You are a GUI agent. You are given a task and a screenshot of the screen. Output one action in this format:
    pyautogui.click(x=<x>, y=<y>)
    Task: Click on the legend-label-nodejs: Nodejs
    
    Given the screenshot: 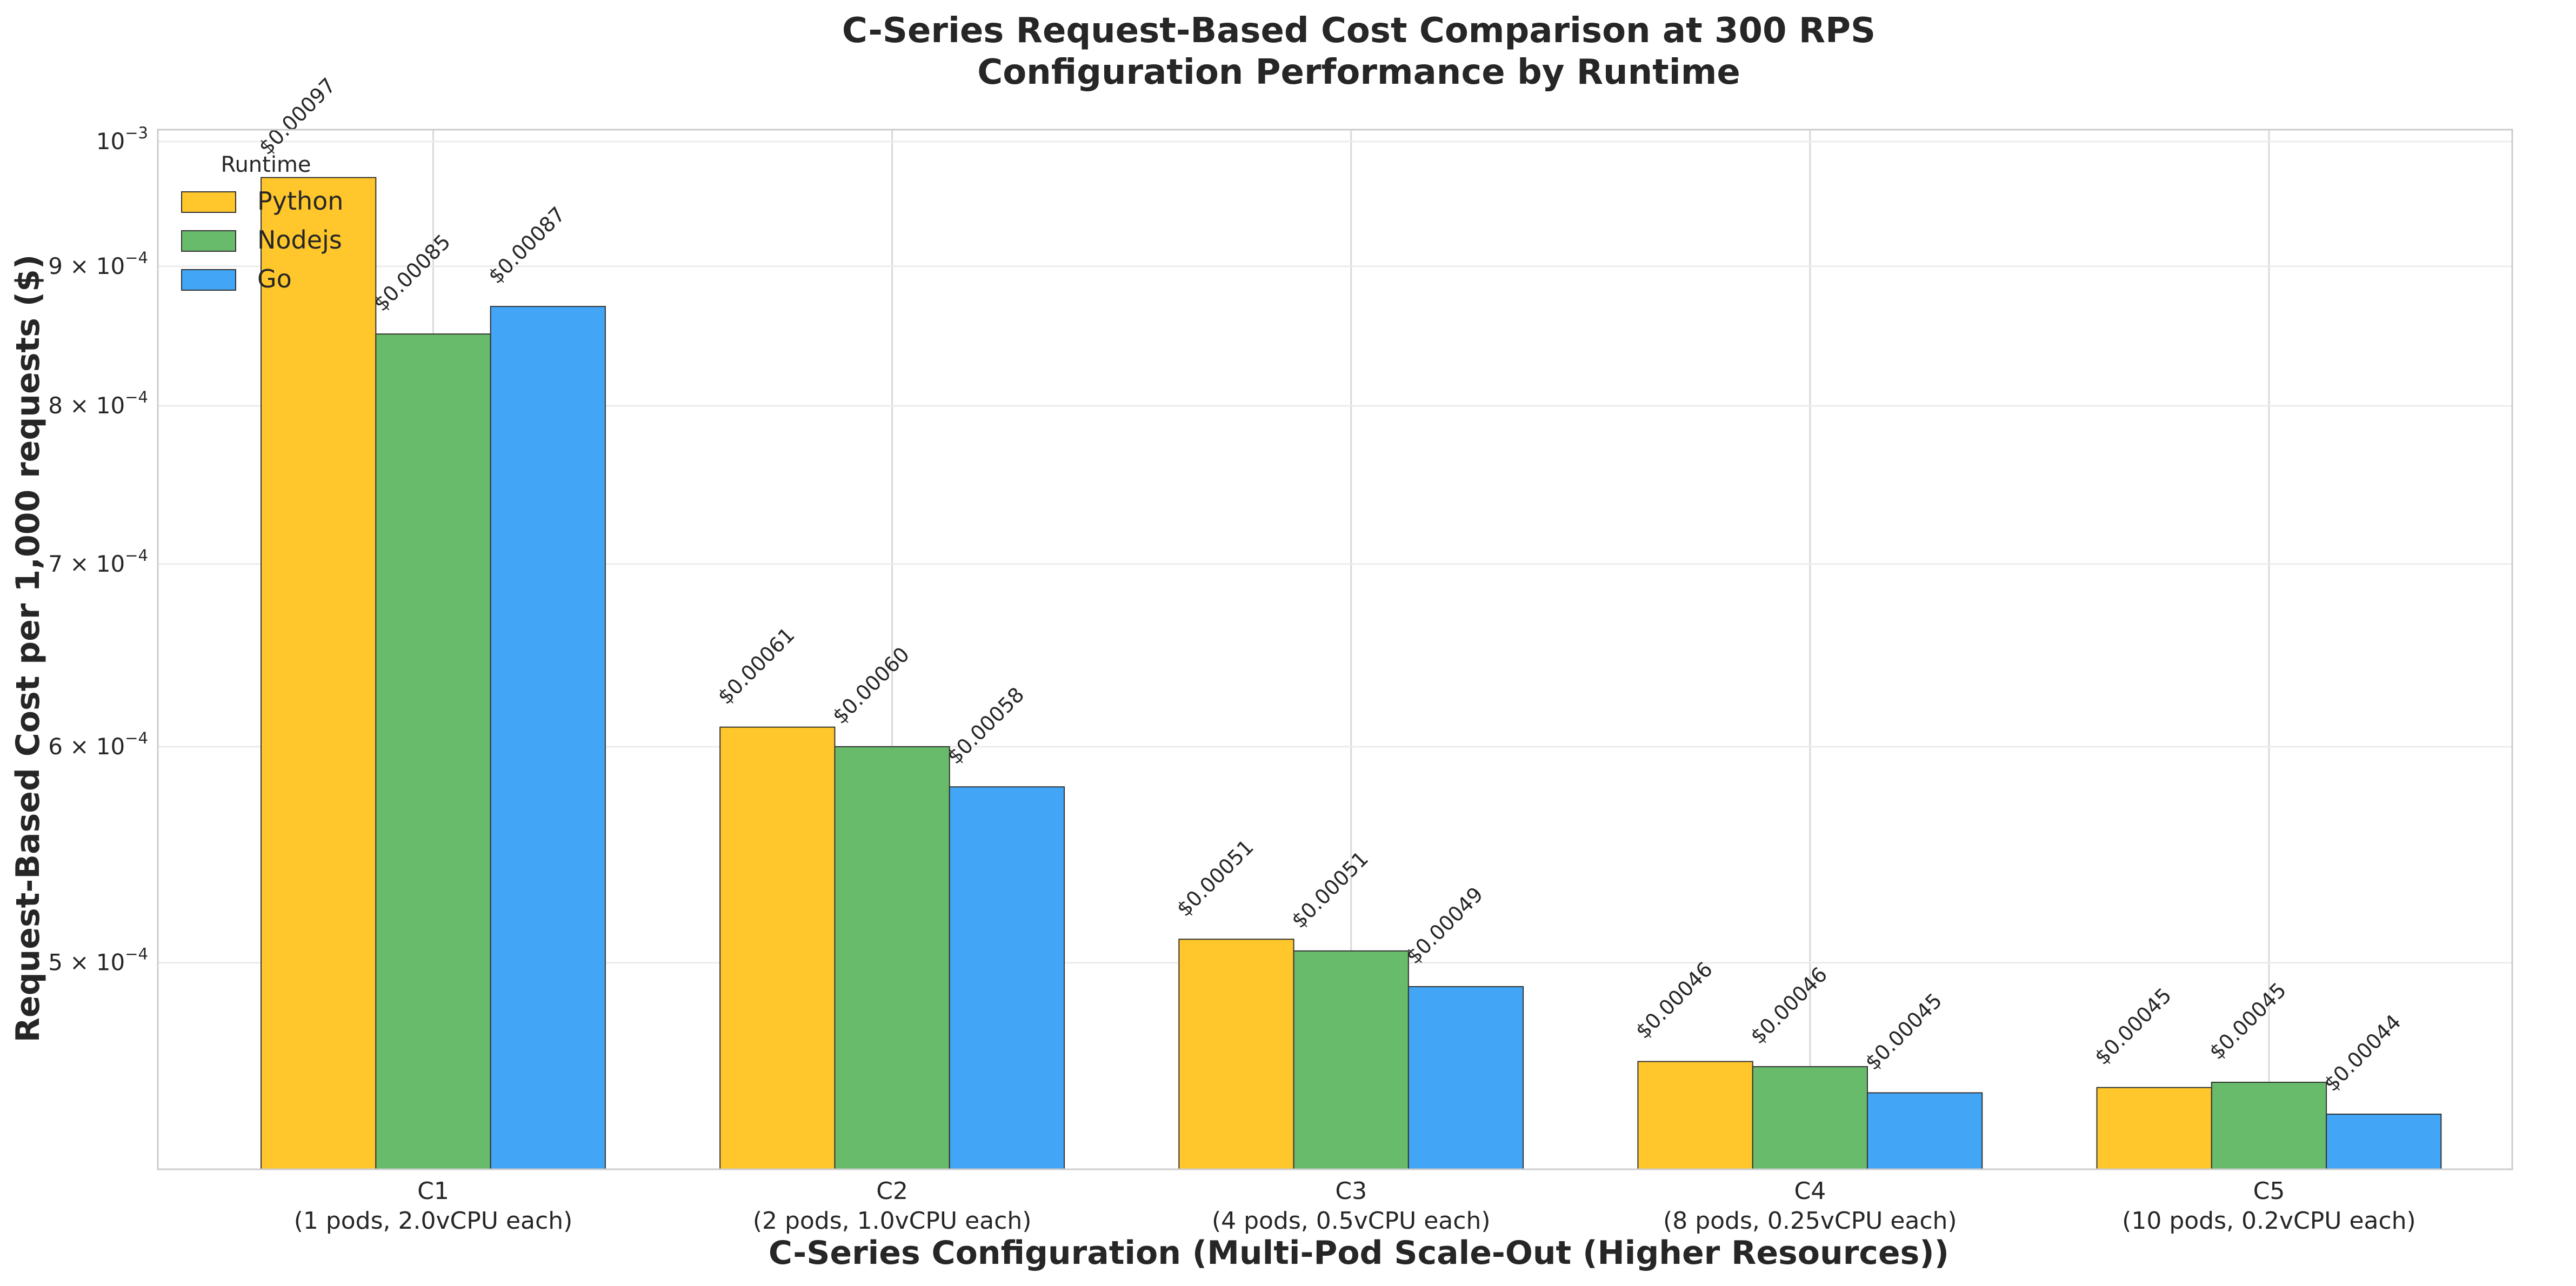 What is the action you would take?
    pyautogui.click(x=299, y=239)
    